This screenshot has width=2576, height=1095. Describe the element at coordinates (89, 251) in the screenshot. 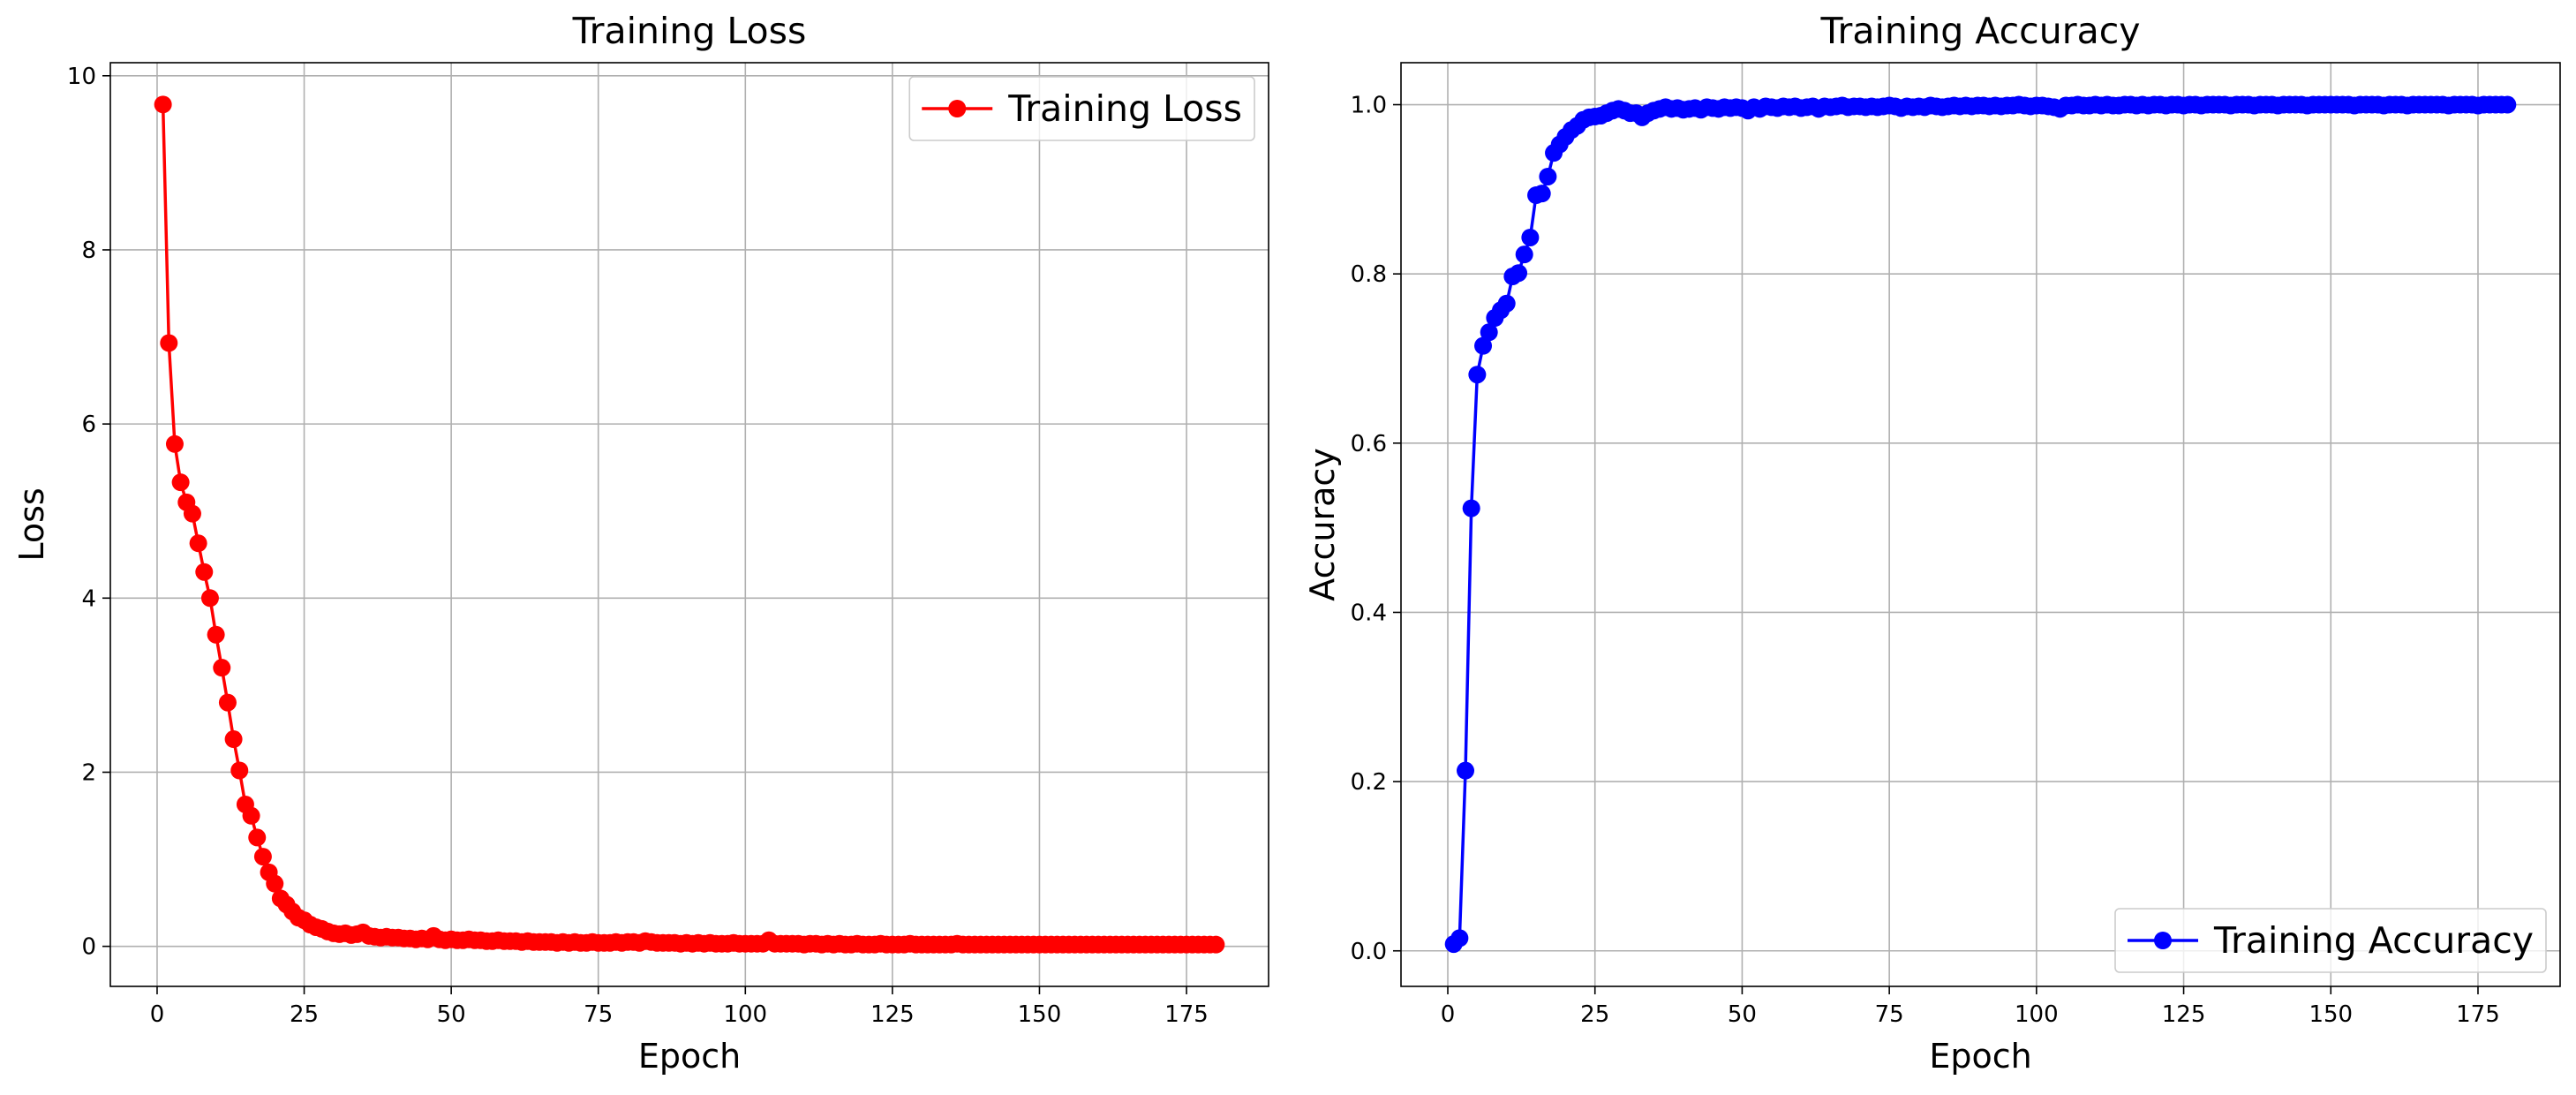

I see `y-tick-label: 8` at that location.